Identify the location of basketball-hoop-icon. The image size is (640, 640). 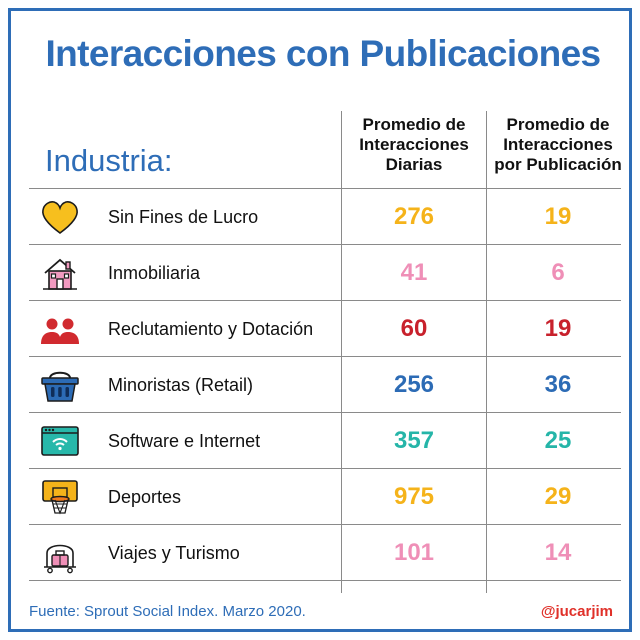
(60, 498).